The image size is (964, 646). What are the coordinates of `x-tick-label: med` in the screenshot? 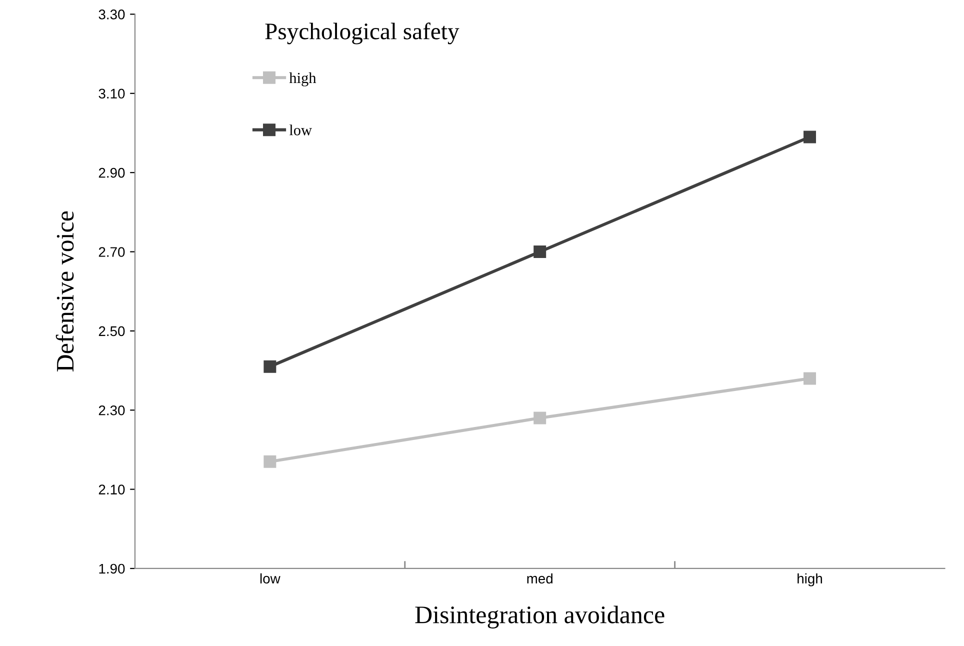 It's located at (539, 578).